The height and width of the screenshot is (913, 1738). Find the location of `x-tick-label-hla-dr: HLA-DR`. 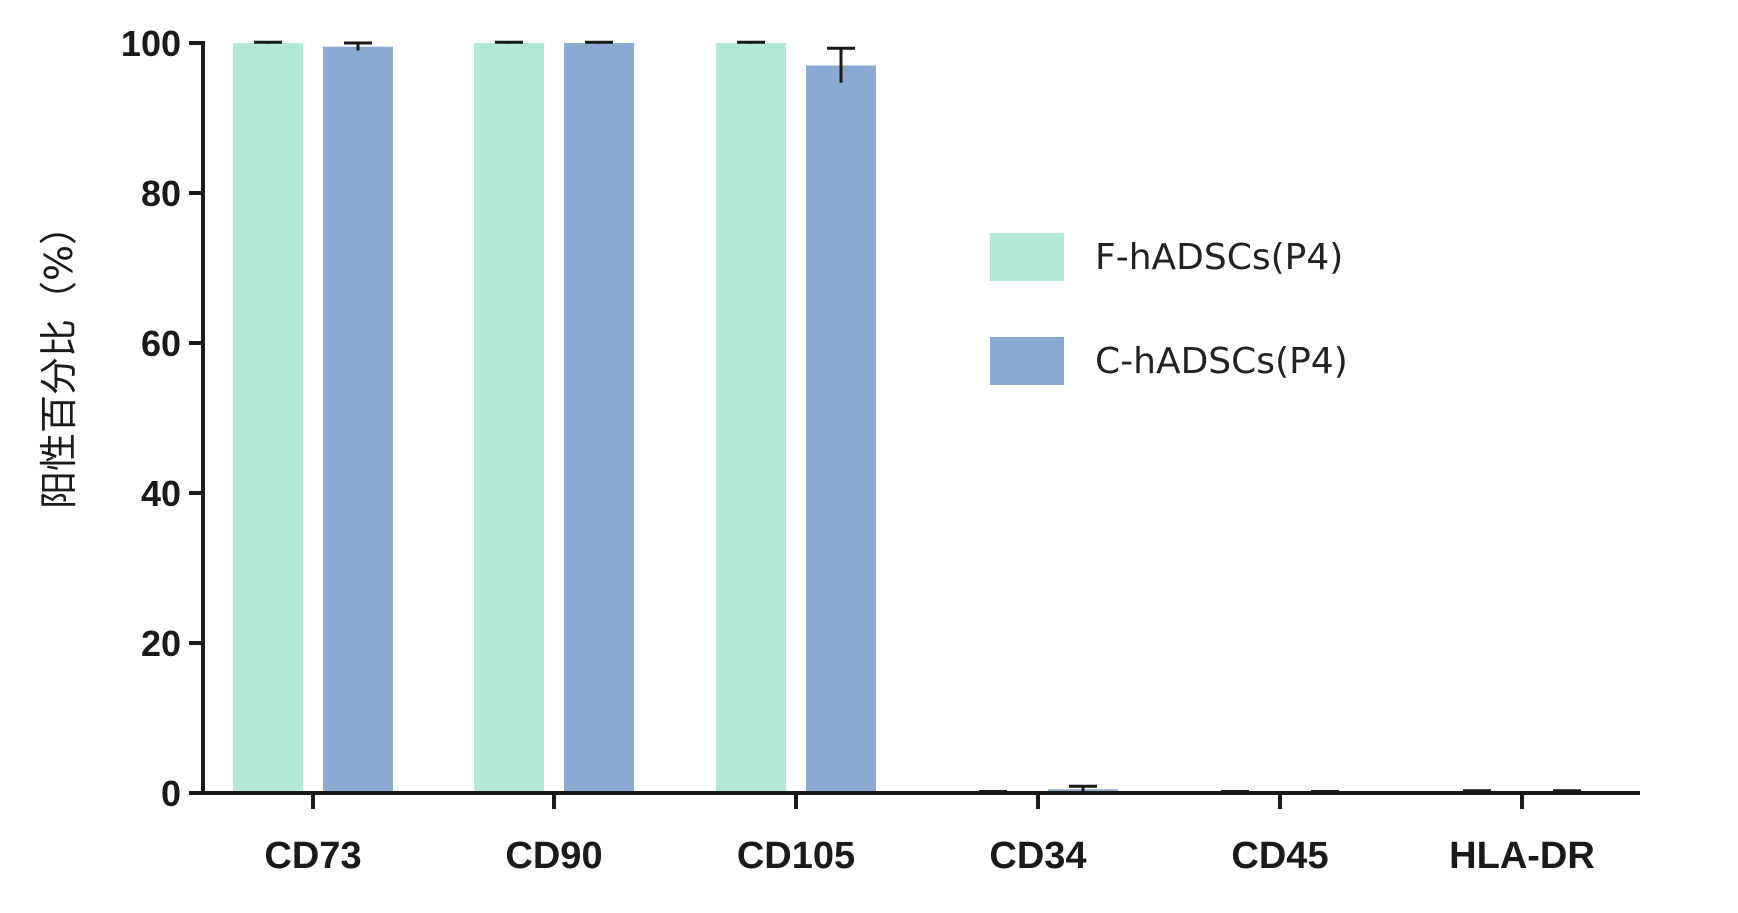

x-tick-label-hla-dr: HLA-DR is located at coordinates (1522, 856).